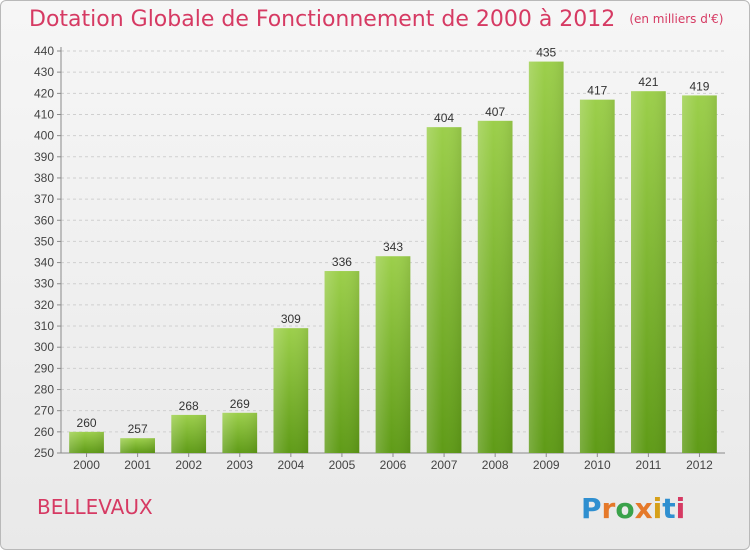 Image resolution: width=750 pixels, height=550 pixels. Describe the element at coordinates (597, 276) in the screenshot. I see `bar-shade-2010` at that location.